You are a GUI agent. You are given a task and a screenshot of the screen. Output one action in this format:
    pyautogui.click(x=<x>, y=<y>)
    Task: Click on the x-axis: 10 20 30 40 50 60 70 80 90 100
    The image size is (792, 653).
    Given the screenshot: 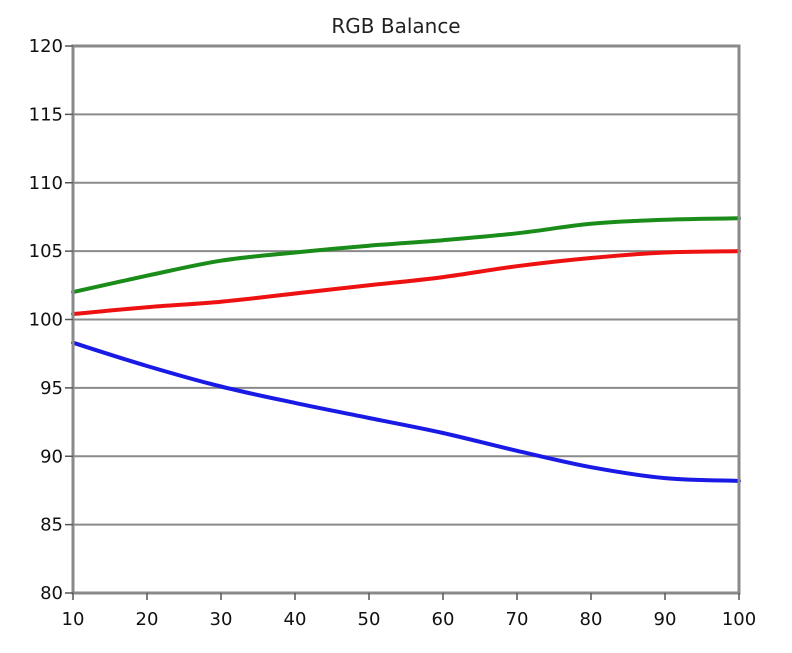 What is the action you would take?
    pyautogui.click(x=409, y=611)
    